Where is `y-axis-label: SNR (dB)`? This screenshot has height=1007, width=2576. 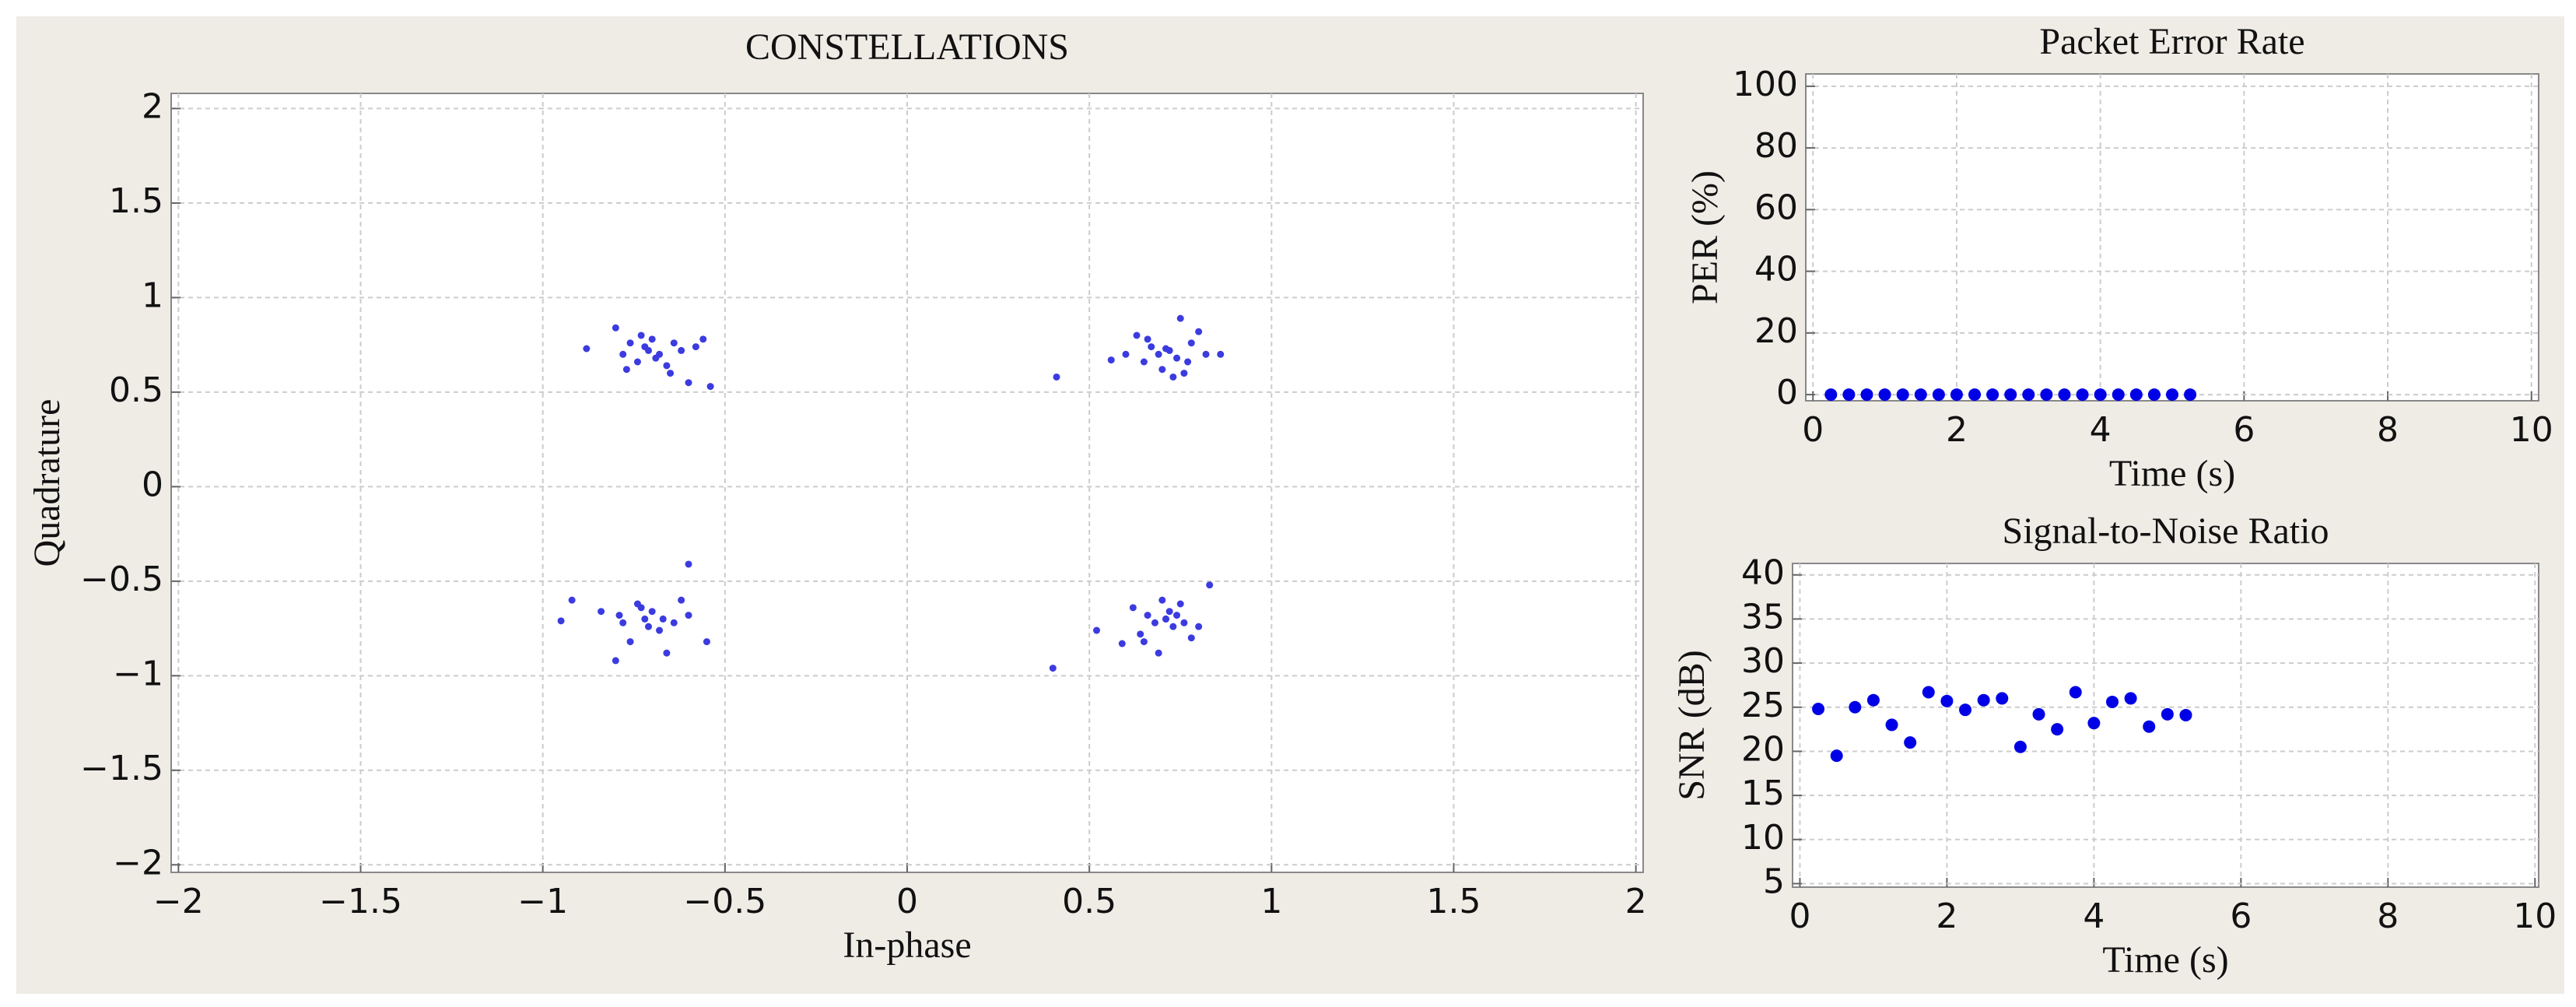
y-axis-label: SNR (dB) is located at coordinates (1691, 725).